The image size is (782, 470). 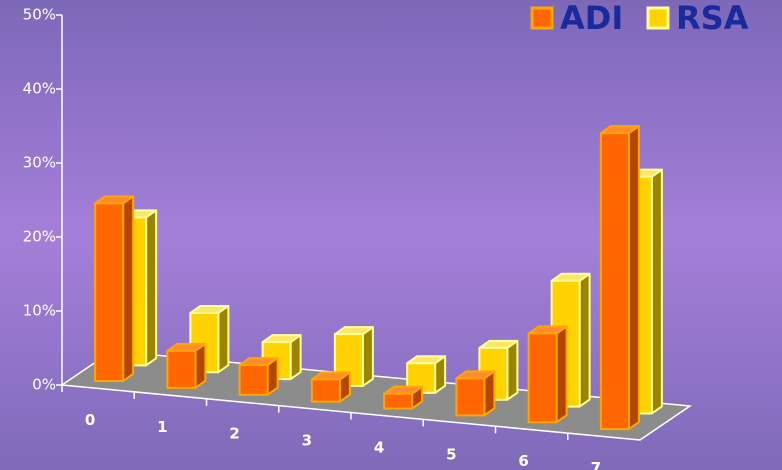 What do you see at coordinates (523, 461) in the screenshot?
I see `x-tick-label: 6` at bounding box center [523, 461].